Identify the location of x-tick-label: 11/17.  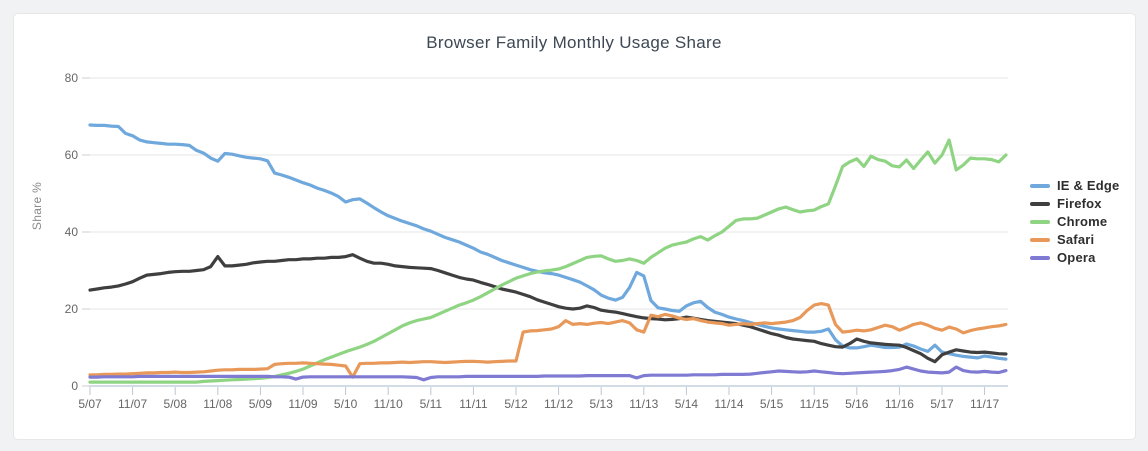
(984, 404).